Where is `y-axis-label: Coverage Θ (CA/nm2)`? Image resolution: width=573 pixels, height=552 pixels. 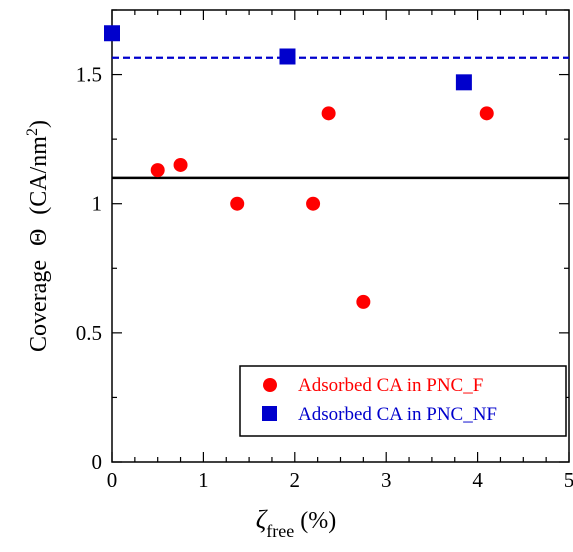
y-axis-label: Coverage Θ (CA/nm2) is located at coordinates (38, 236).